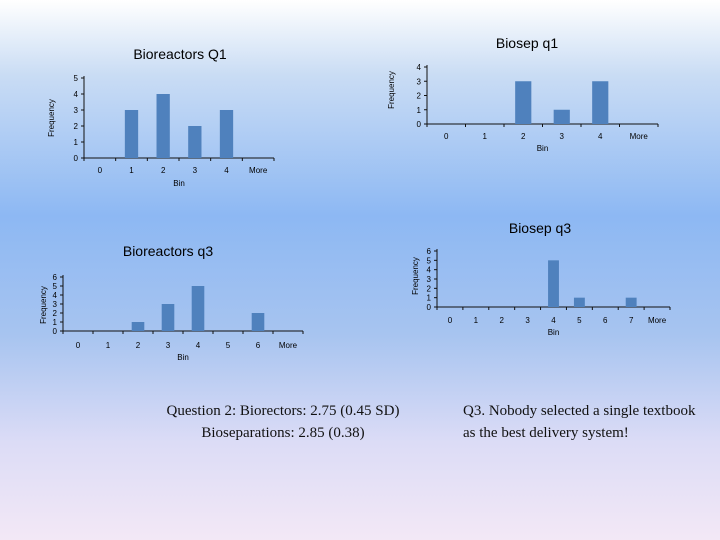 Image resolution: width=720 pixels, height=540 pixels. I want to click on biosep_q3-x-tick-label: 3, so click(527, 320).